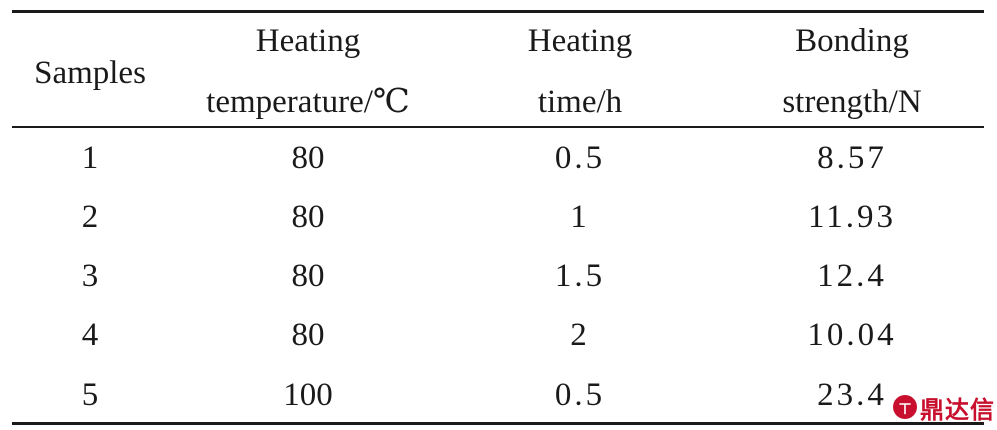 This screenshot has width=997, height=430. What do you see at coordinates (90, 276) in the screenshot?
I see `cell-sample: 3` at bounding box center [90, 276].